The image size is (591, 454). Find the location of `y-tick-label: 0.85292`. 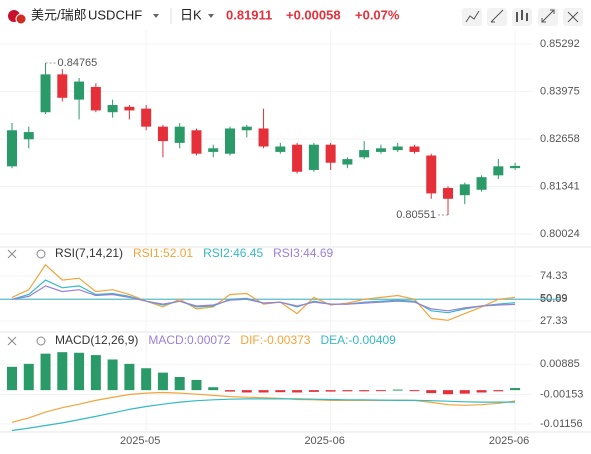

y-tick-label: 0.85292 is located at coordinates (560, 44).